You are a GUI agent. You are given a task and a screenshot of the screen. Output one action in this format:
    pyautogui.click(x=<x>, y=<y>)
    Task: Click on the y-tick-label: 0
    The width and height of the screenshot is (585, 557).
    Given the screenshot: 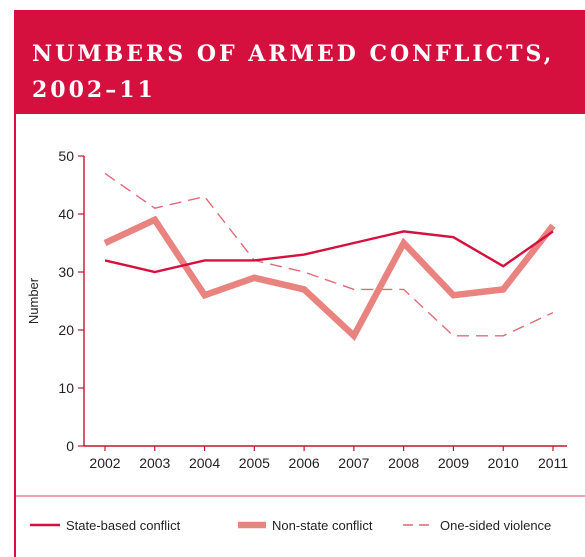 What is the action you would take?
    pyautogui.click(x=70, y=446)
    